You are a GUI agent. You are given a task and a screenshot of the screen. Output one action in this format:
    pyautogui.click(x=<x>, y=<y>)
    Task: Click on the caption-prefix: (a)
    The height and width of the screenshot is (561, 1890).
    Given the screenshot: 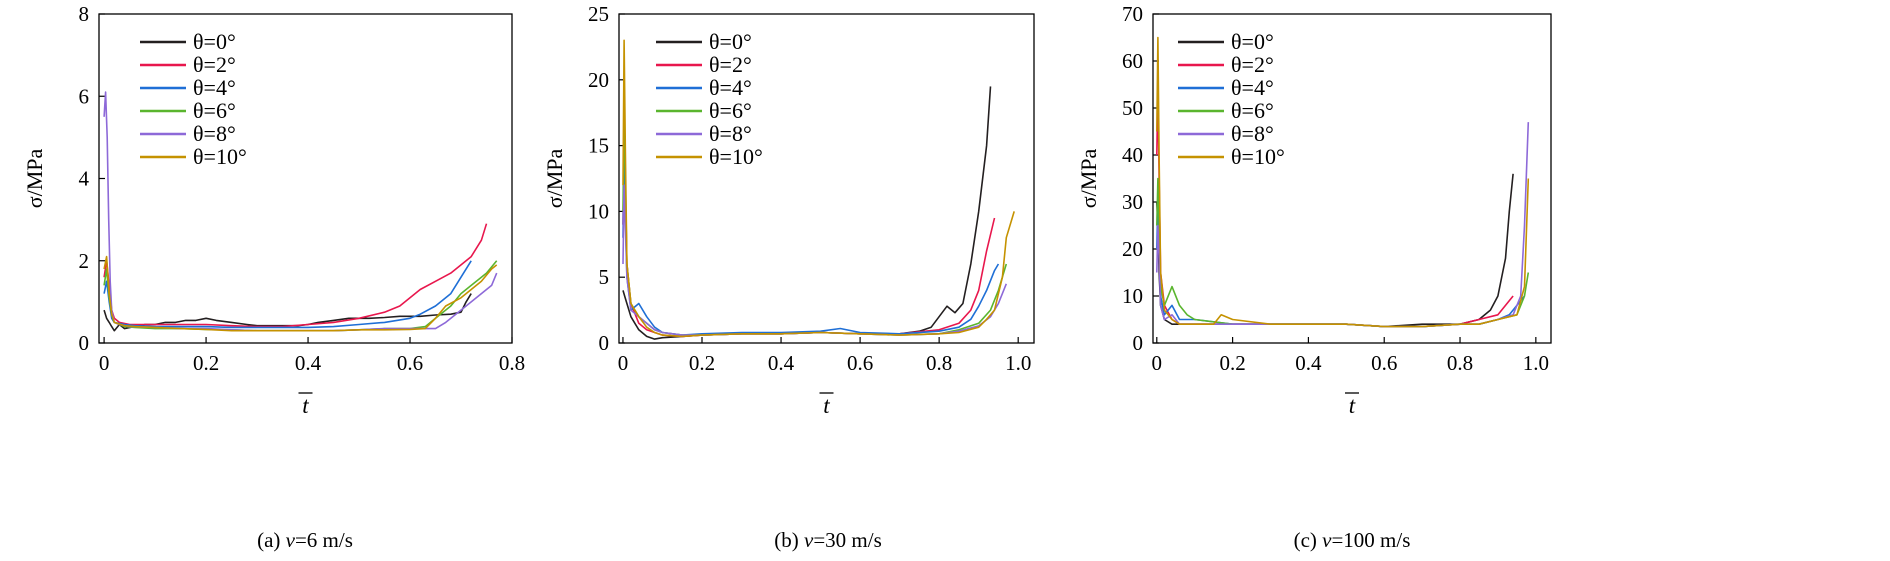 What is the action you would take?
    pyautogui.click(x=271, y=540)
    